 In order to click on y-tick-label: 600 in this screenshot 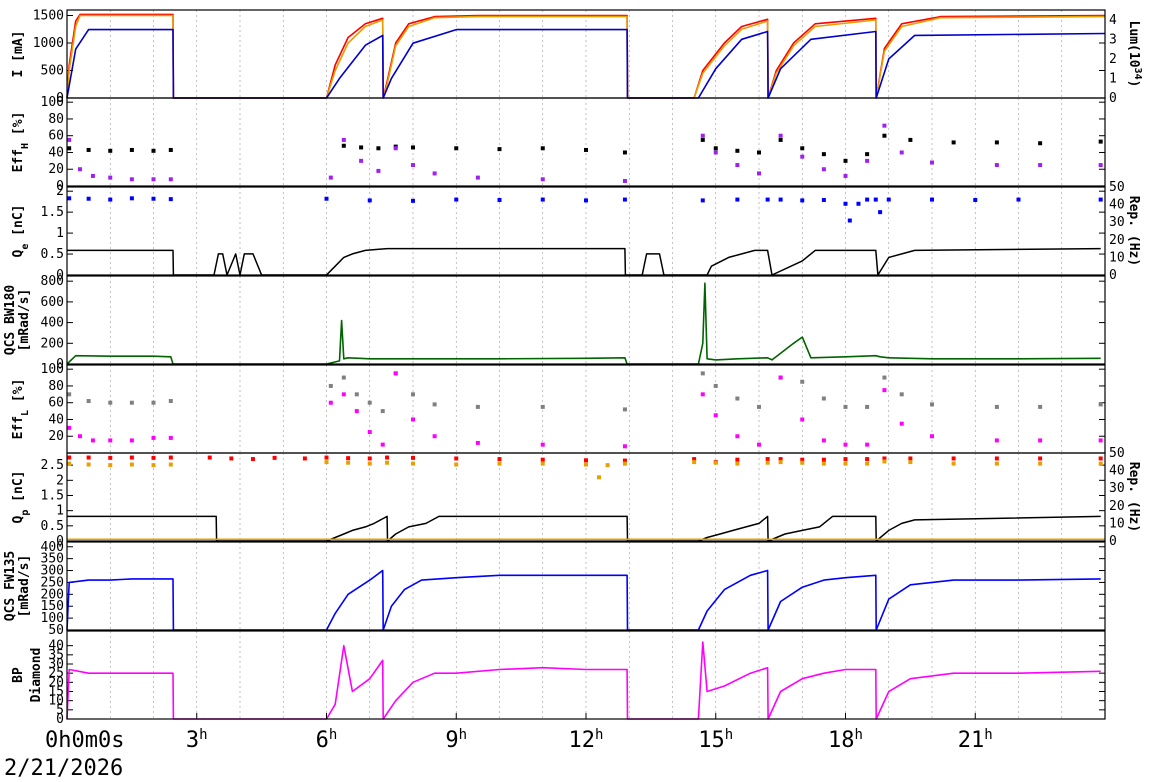, I will do `click(52, 302)`.